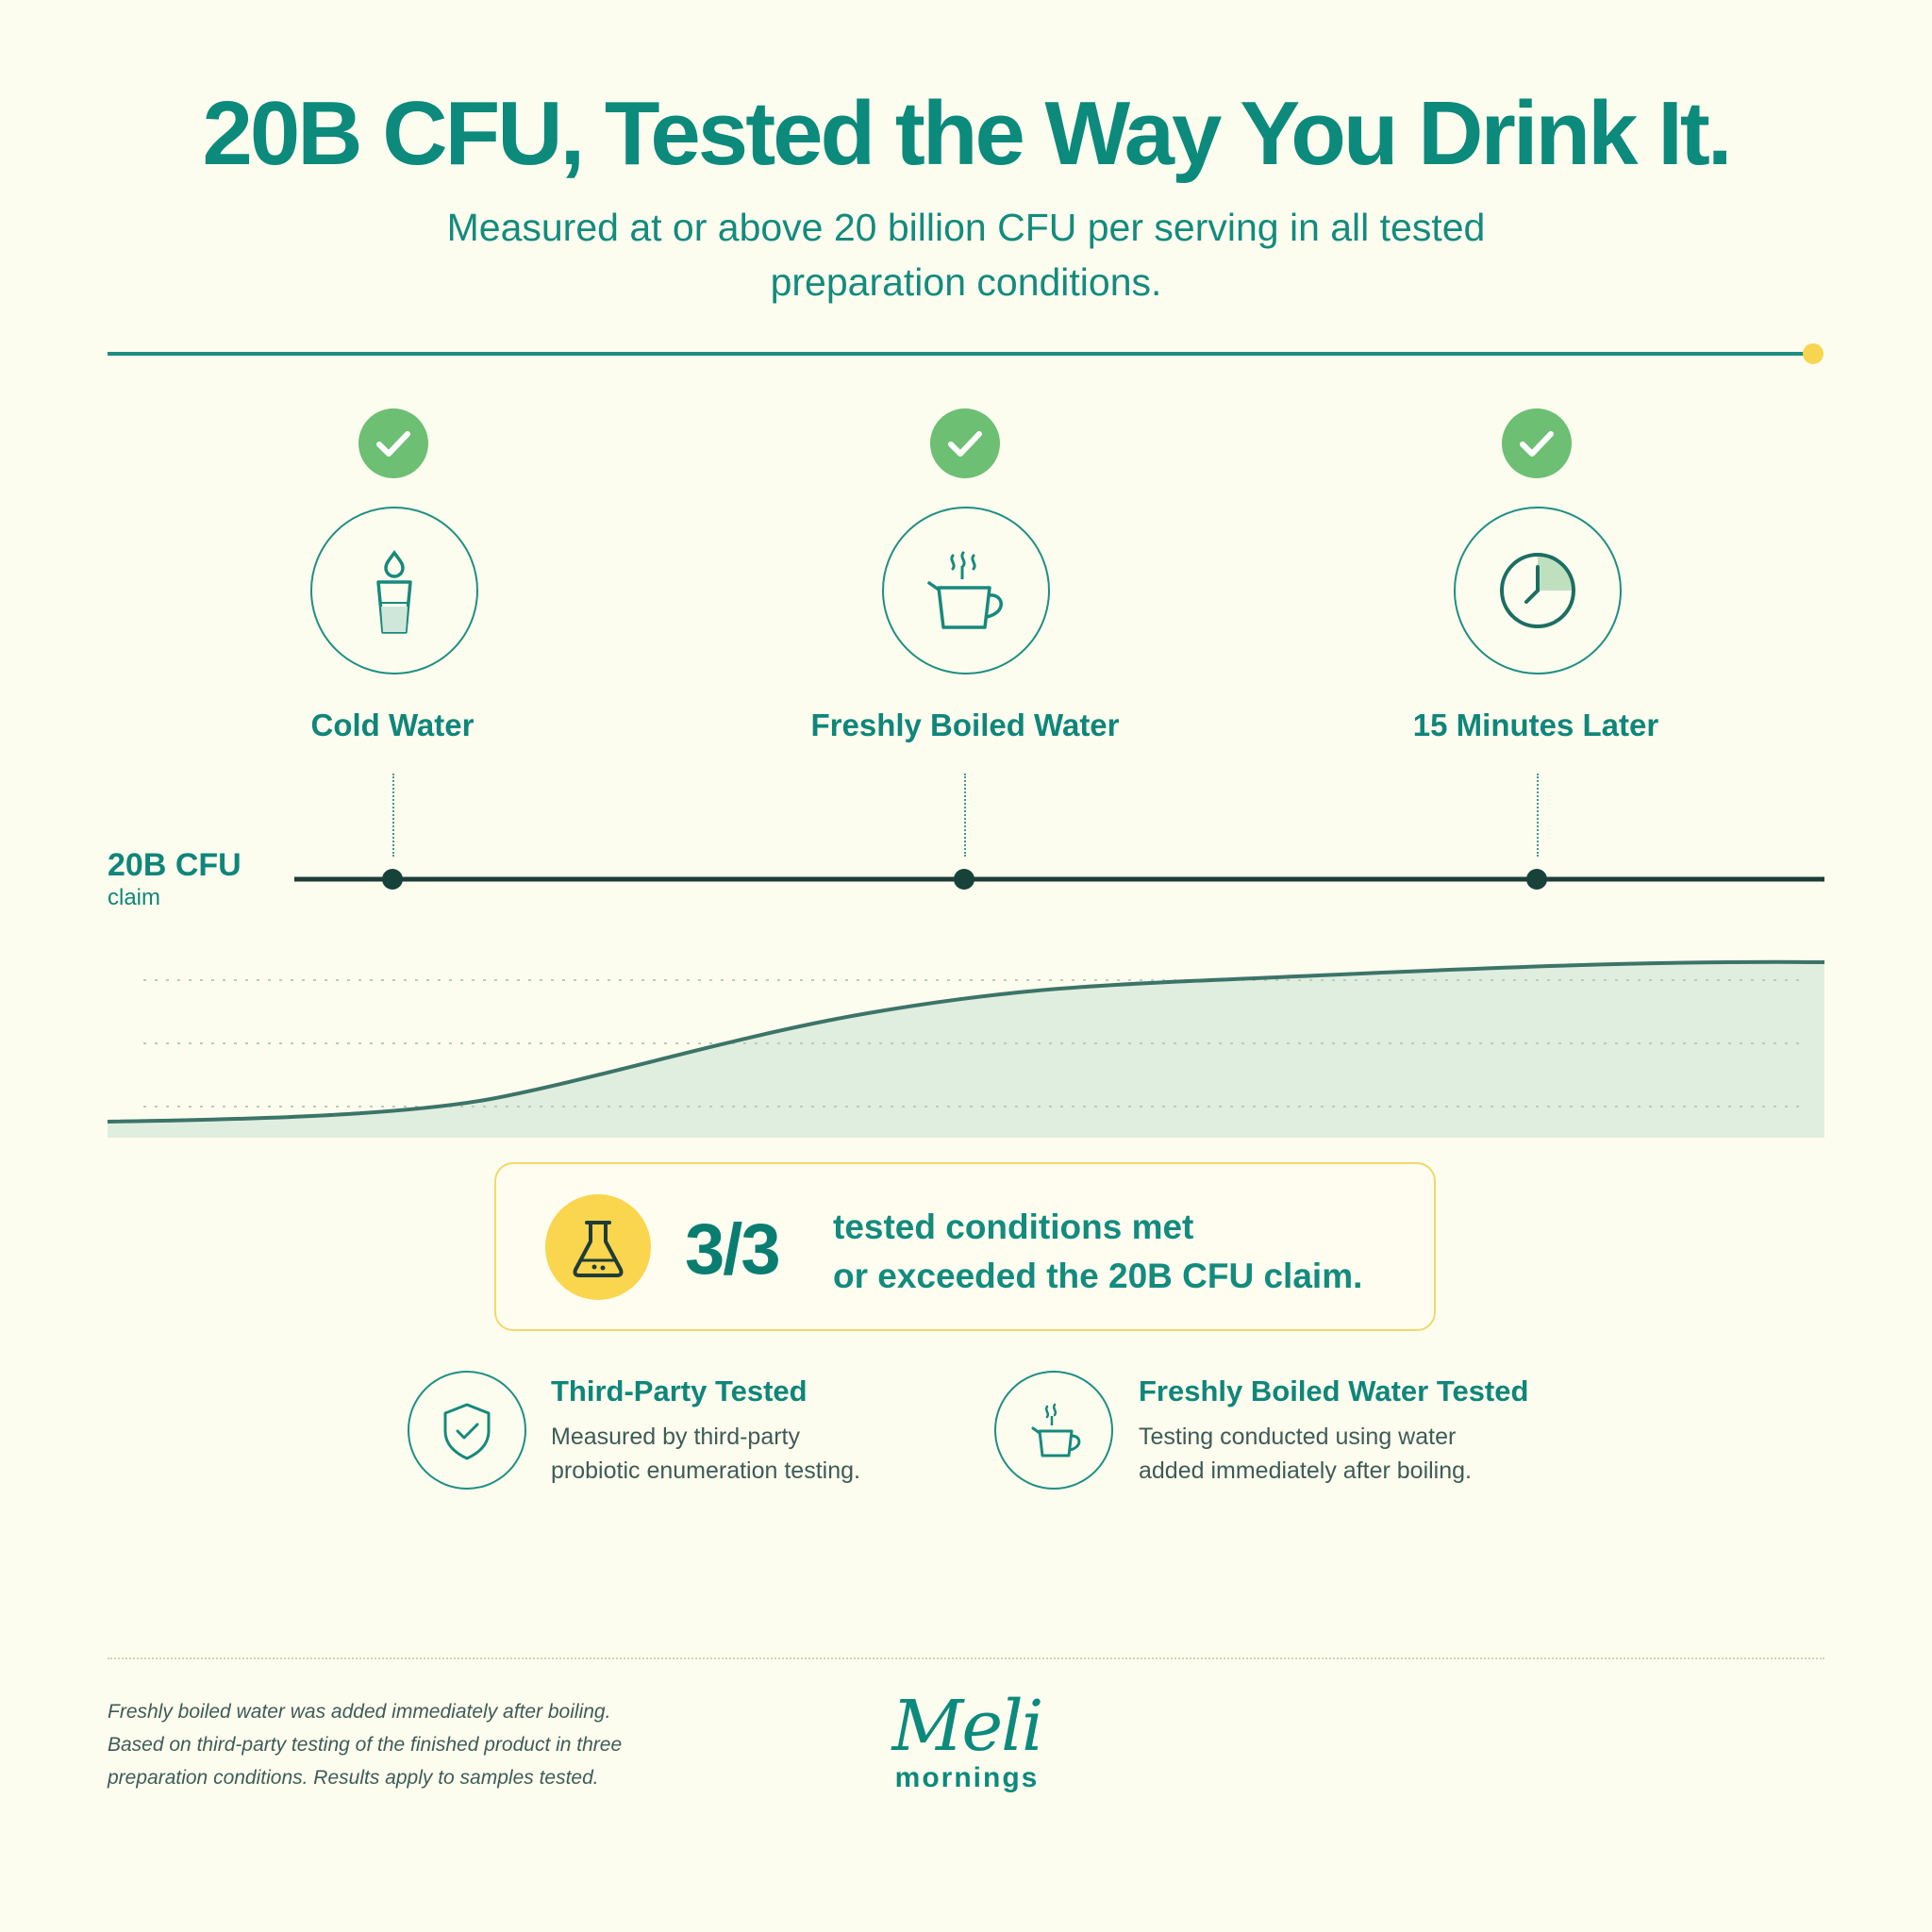 Image resolution: width=1932 pixels, height=1932 pixels. Describe the element at coordinates (676, 1437) in the screenshot. I see `feature-desc-line: Measured by third-party` at that location.